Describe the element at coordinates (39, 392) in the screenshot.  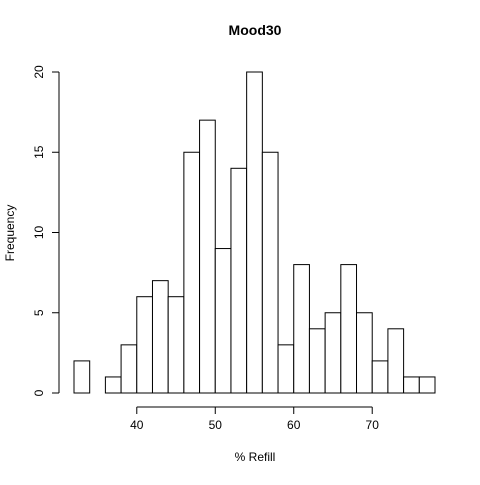
I see `y-tick-label: 0` at that location.